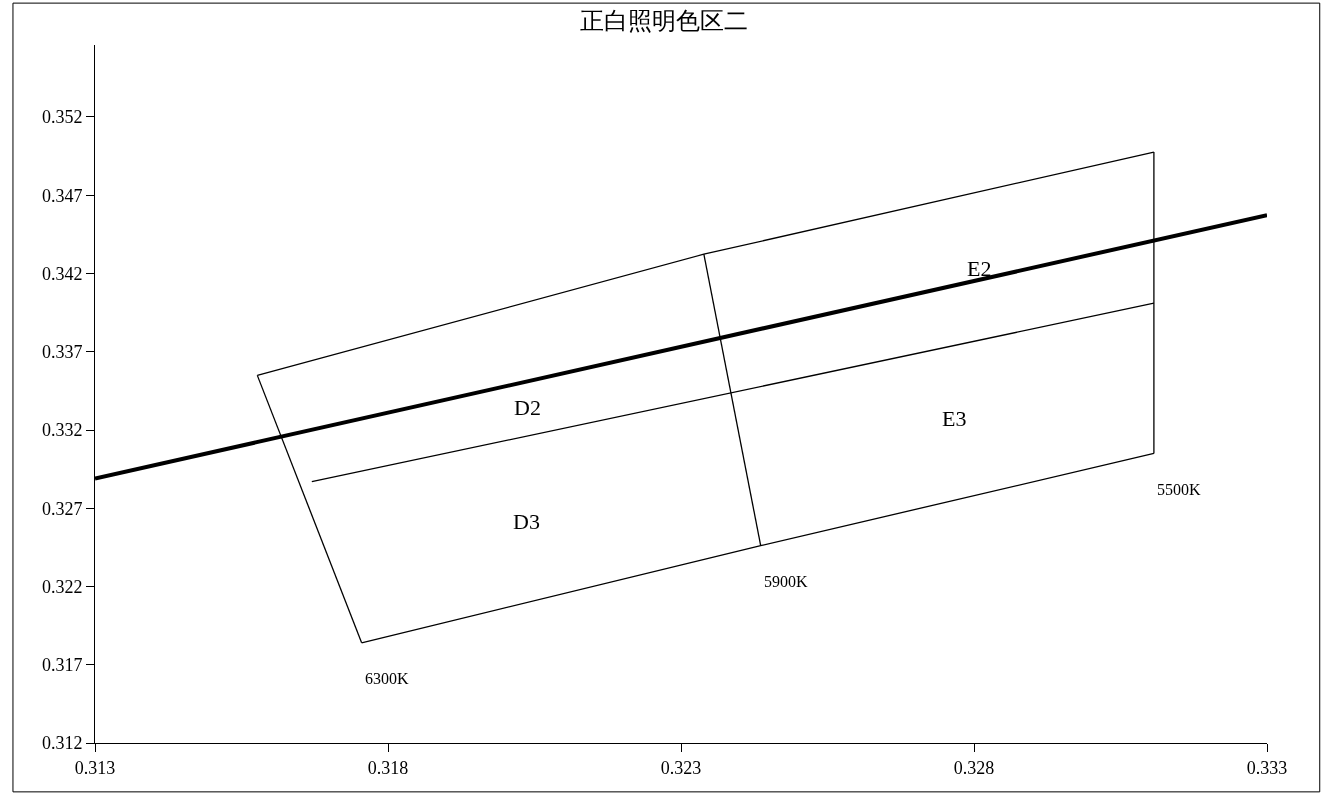 This screenshot has height=793, width=1327. I want to click on x-tick-label: 0.323, so click(681, 767).